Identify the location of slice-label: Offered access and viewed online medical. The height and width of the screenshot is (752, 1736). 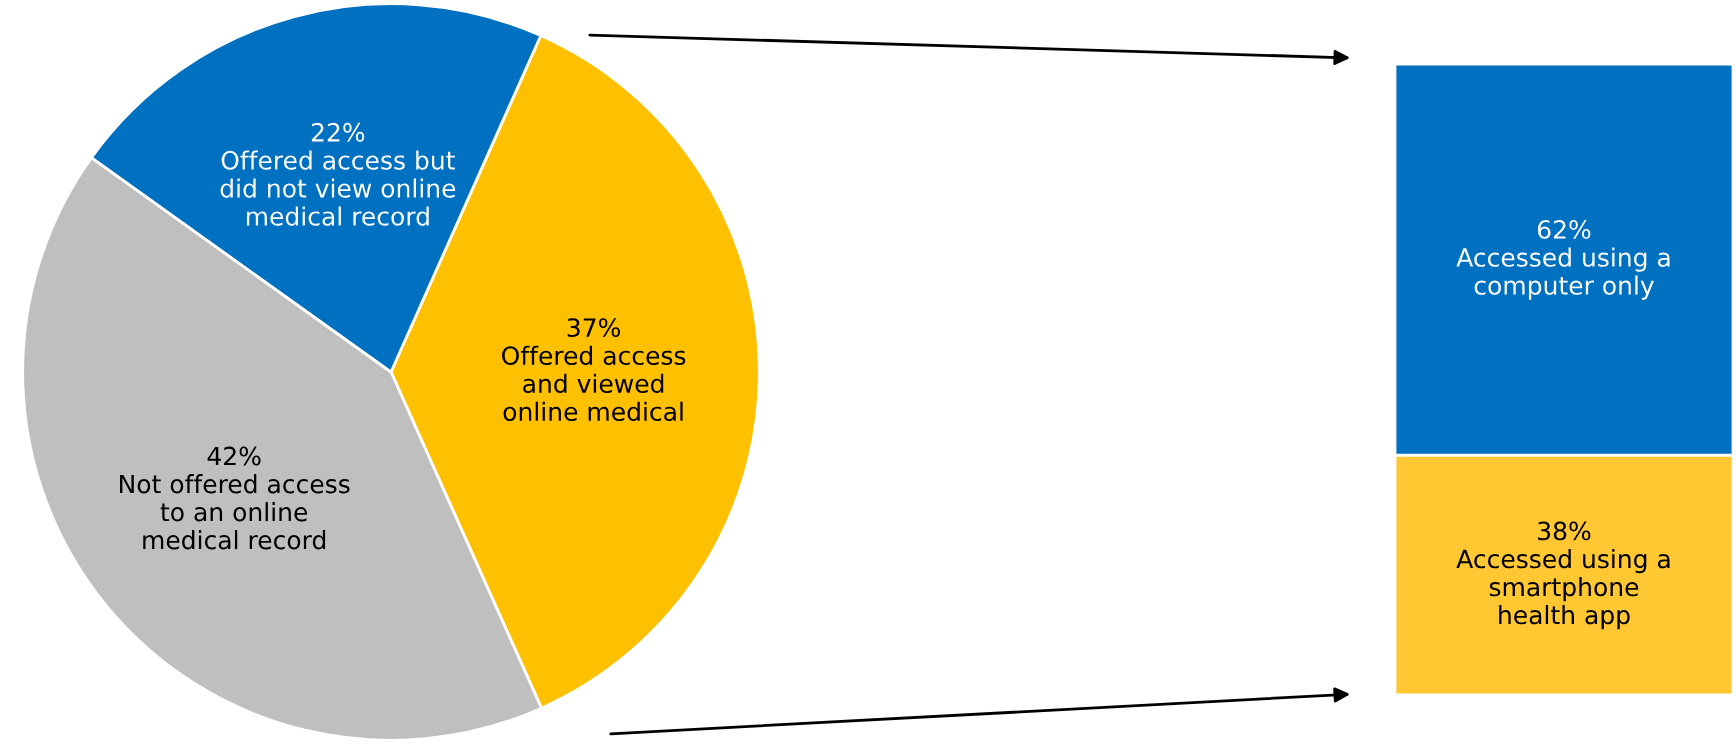
(594, 383).